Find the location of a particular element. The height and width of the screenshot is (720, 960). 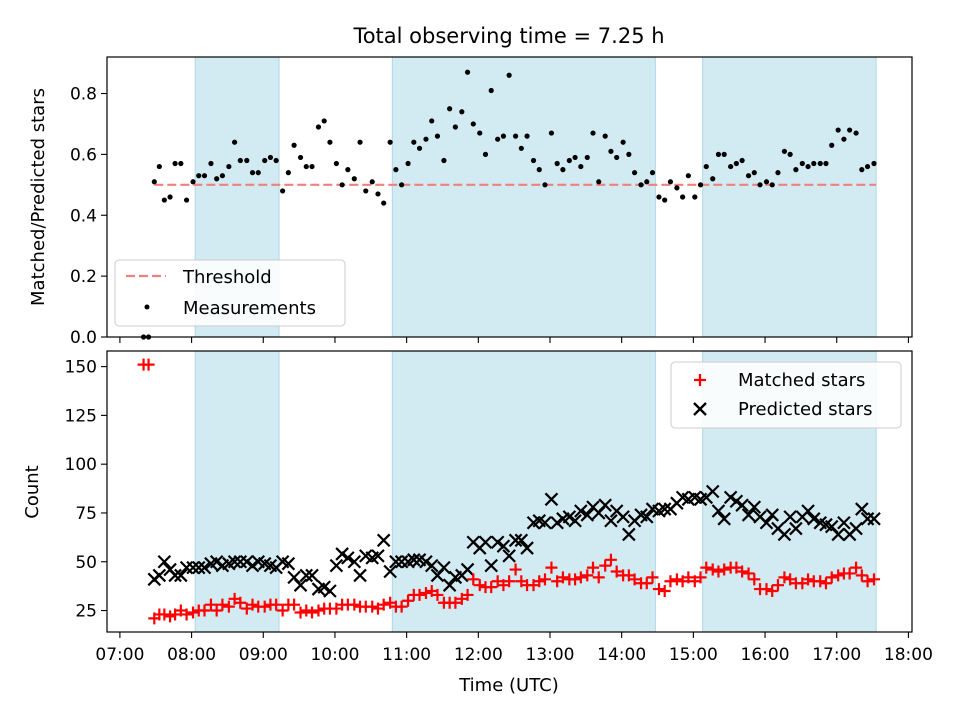

legend-threshold-label: Threshold is located at coordinates (227, 277).